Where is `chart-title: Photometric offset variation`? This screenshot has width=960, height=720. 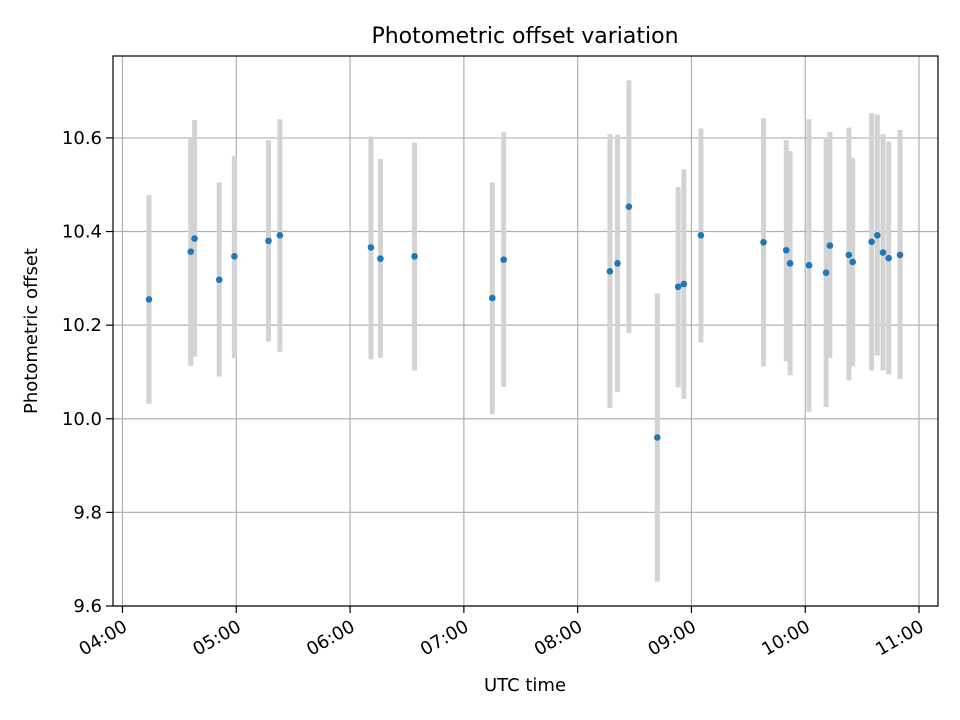
chart-title: Photometric offset variation is located at coordinates (524, 36).